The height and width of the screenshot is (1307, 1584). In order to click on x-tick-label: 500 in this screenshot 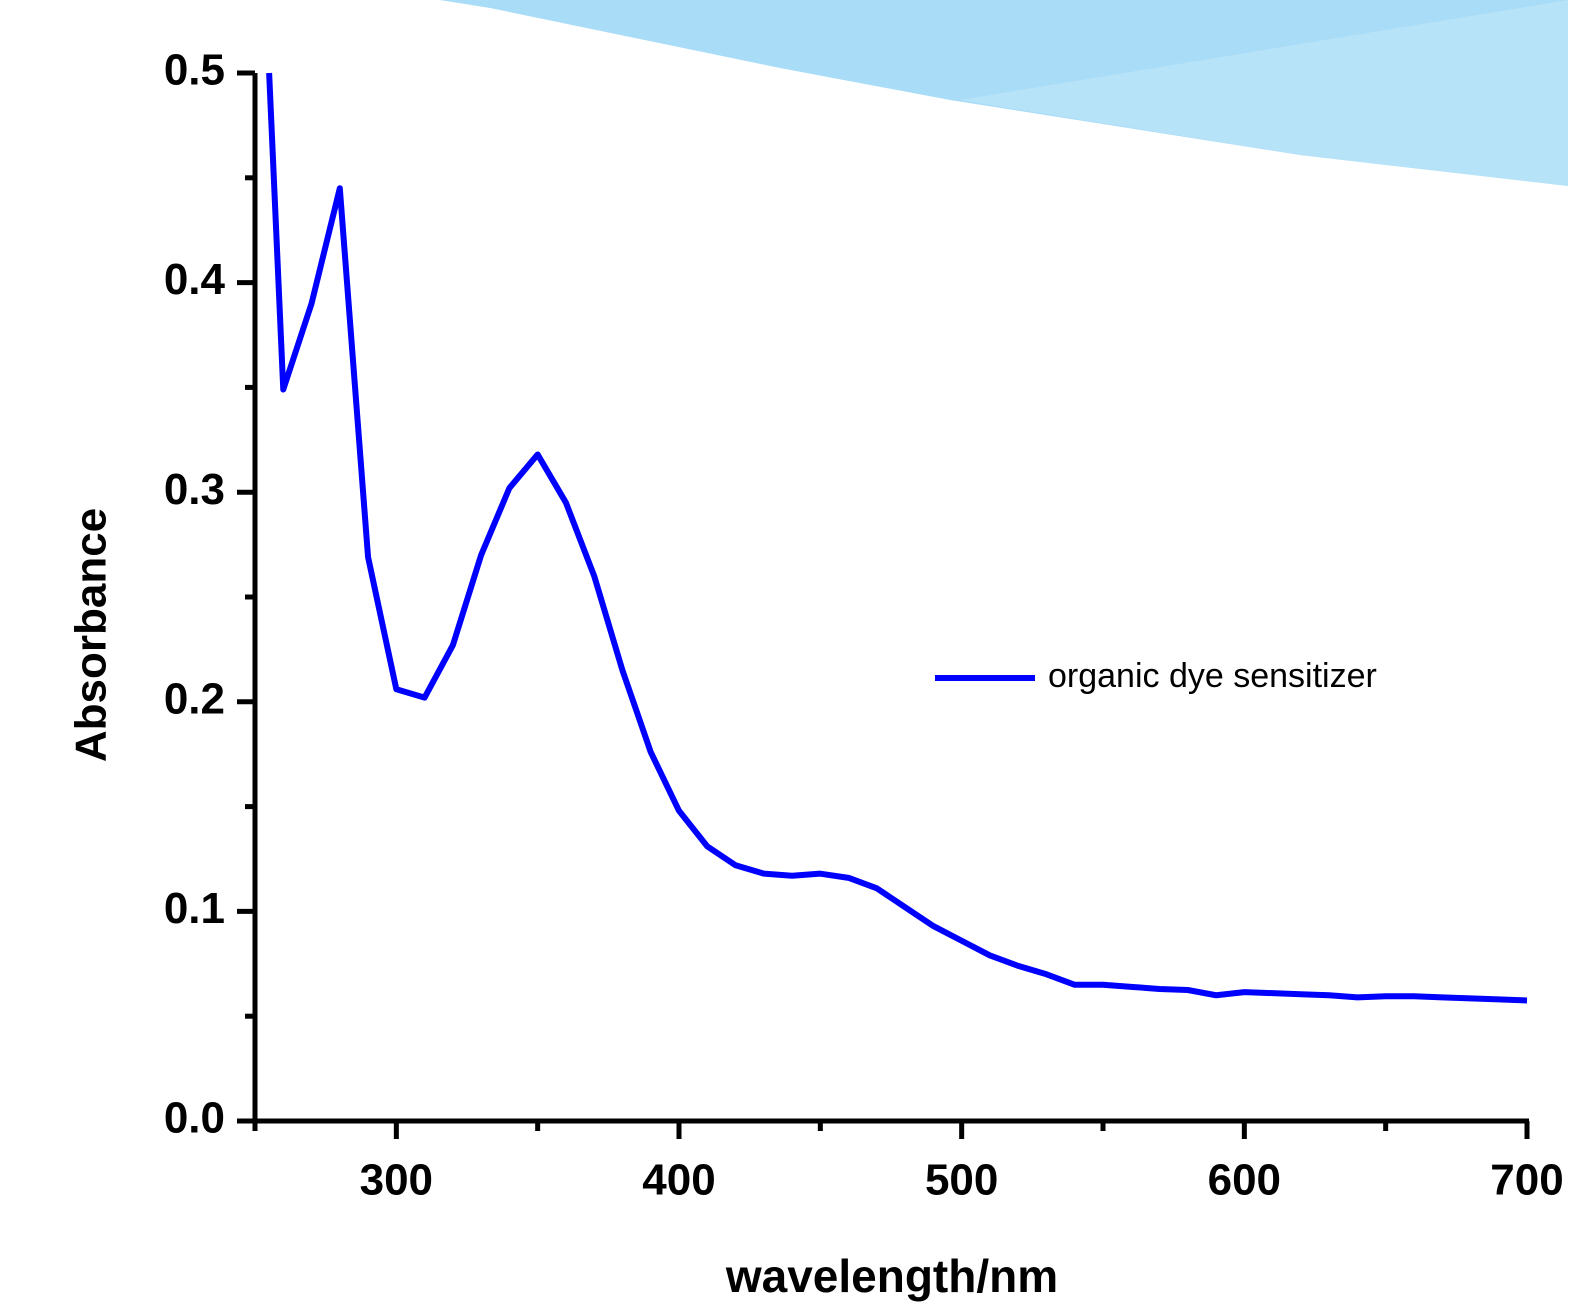, I will do `click(961, 1180)`.